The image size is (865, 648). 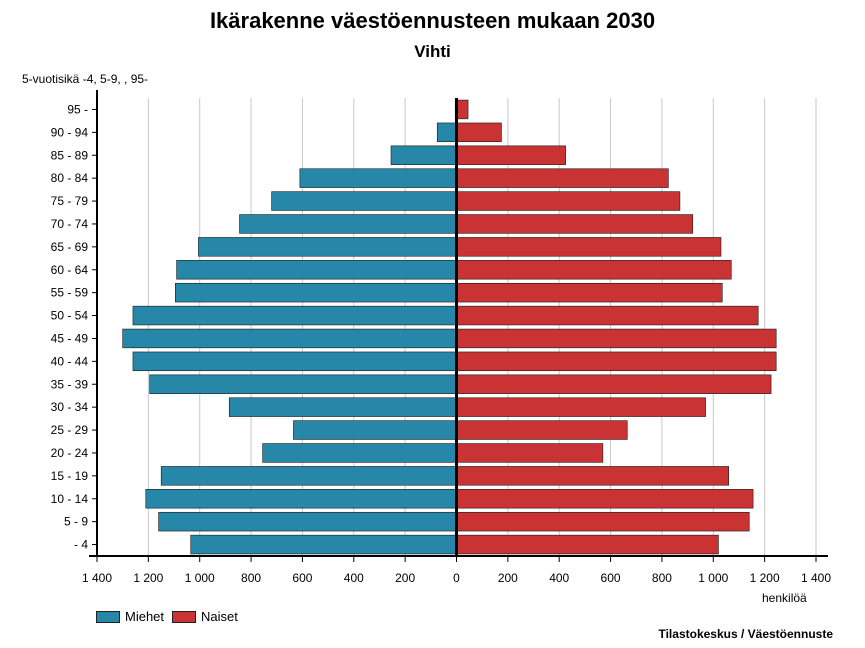 What do you see at coordinates (432, 51) in the screenshot?
I see `chart-subtitle: Vihti` at bounding box center [432, 51].